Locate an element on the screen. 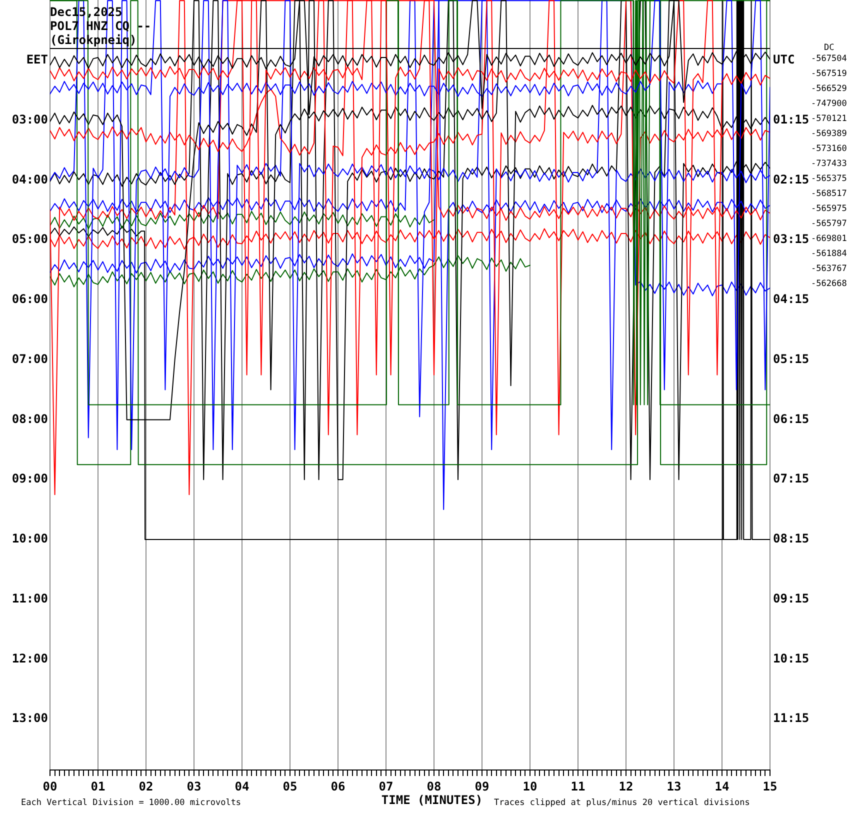 This screenshot has width=850, height=814. y-tick-label: 09:00 is located at coordinates (30, 479).